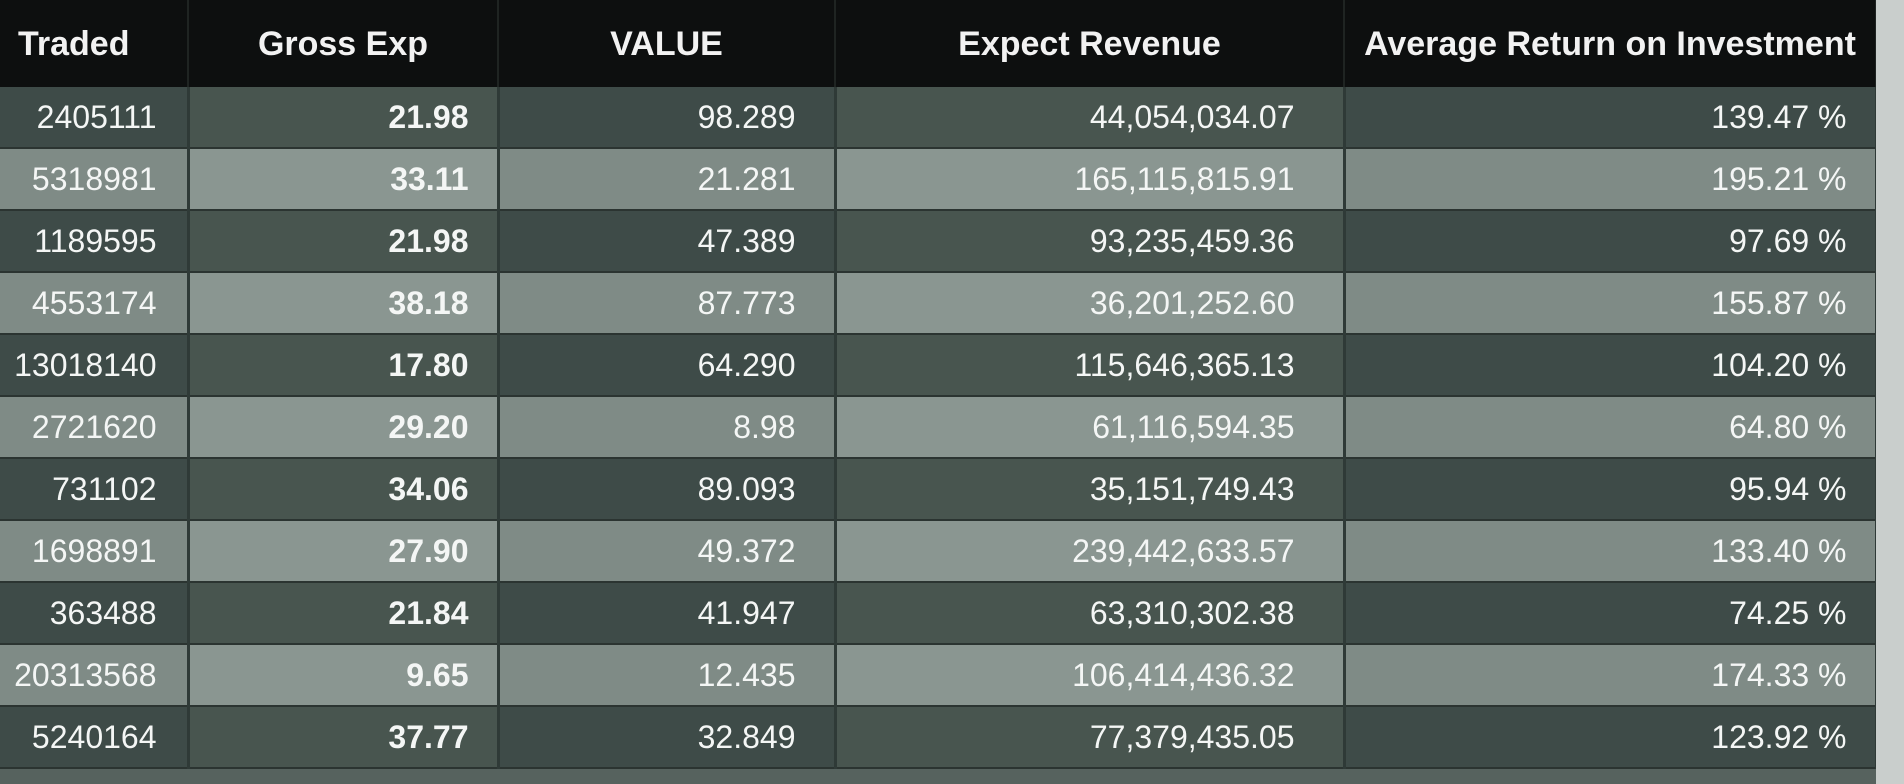 This screenshot has width=1904, height=784. Describe the element at coordinates (1611, 613) in the screenshot. I see `table-cell: 74.25 %` at that location.